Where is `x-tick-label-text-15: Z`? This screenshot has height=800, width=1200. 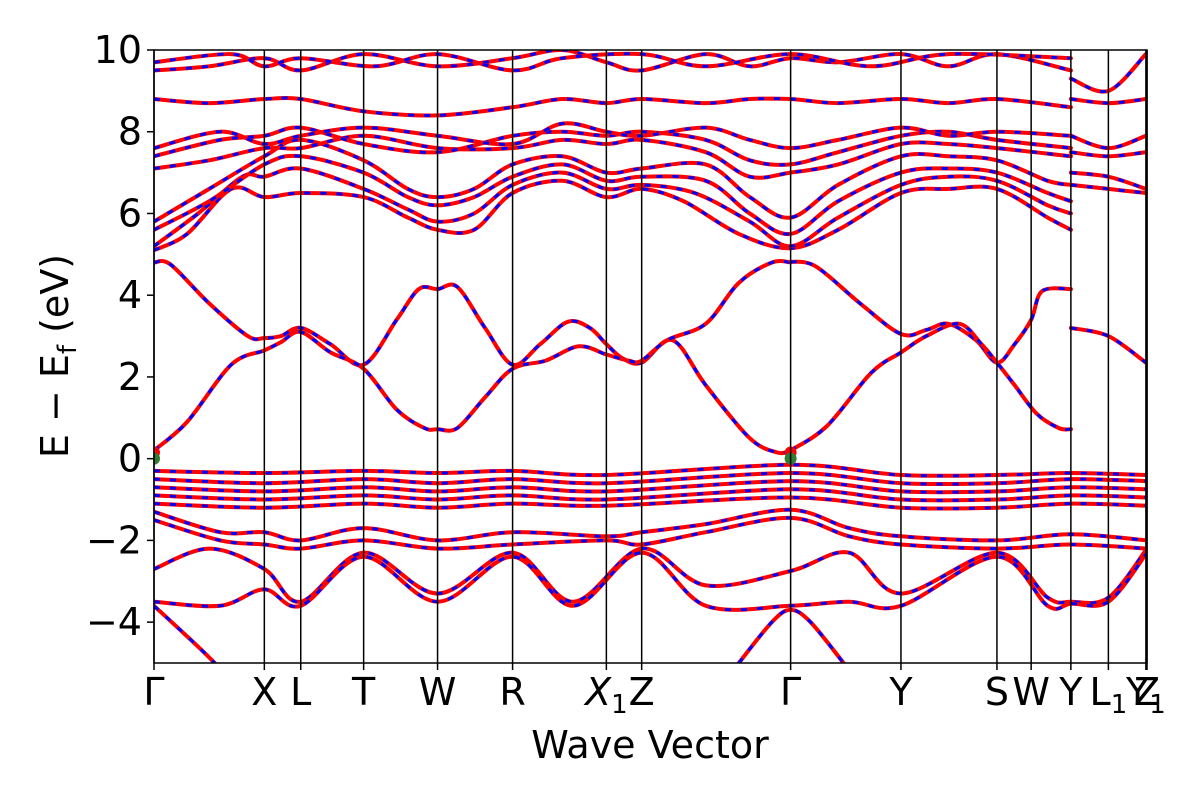 x-tick-label-text-15: Z is located at coordinates (1147, 692).